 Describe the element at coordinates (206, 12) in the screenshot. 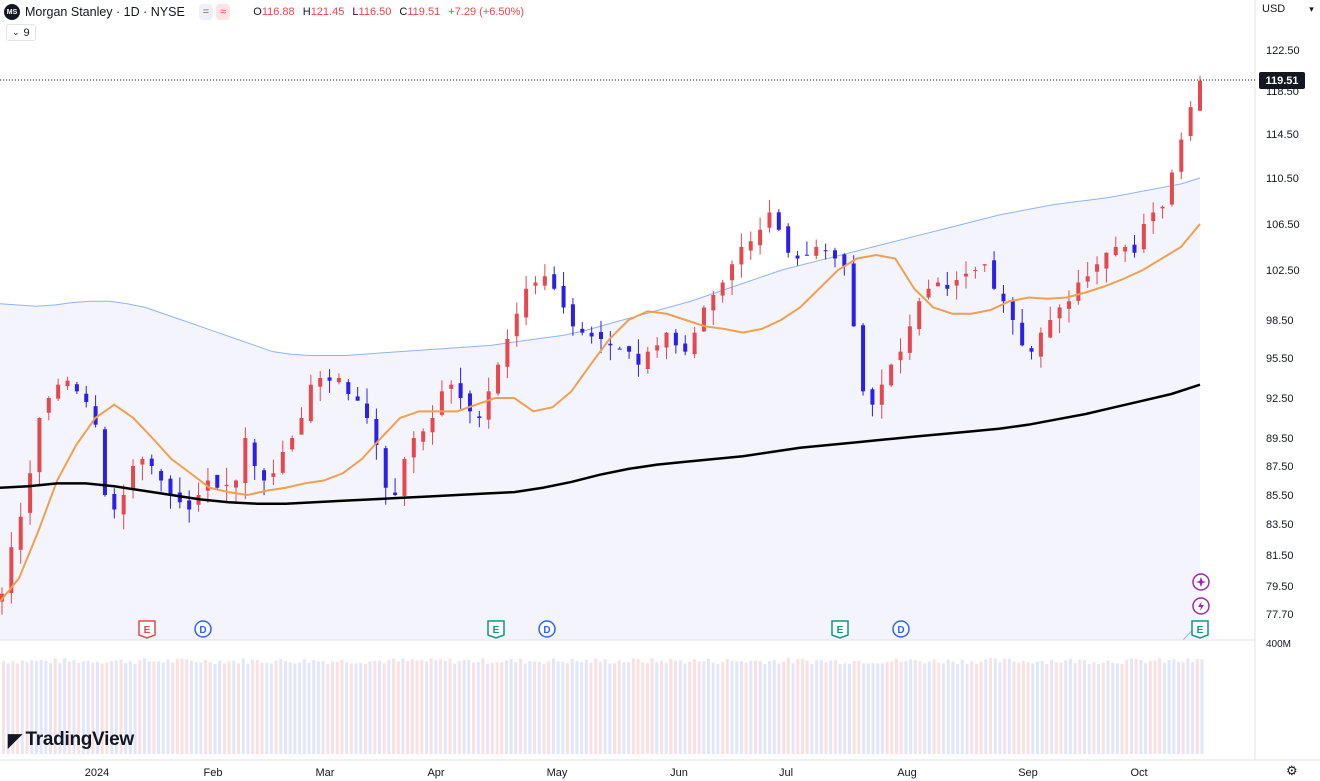

I see `compare-toggle: =` at that location.